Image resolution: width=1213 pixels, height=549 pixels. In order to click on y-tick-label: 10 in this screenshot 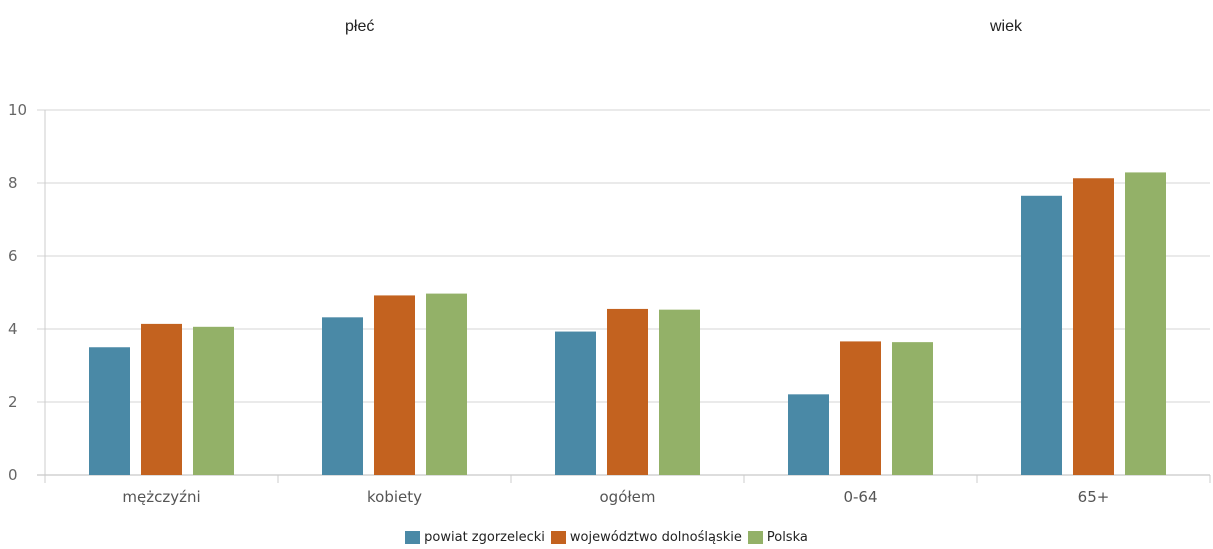, I will do `click(17, 110)`.